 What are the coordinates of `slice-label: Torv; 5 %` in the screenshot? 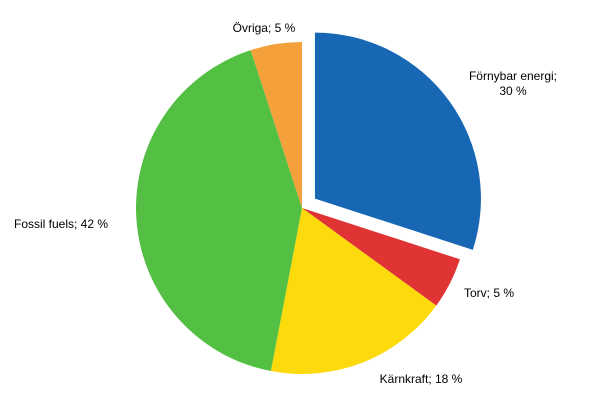 It's located at (489, 293).